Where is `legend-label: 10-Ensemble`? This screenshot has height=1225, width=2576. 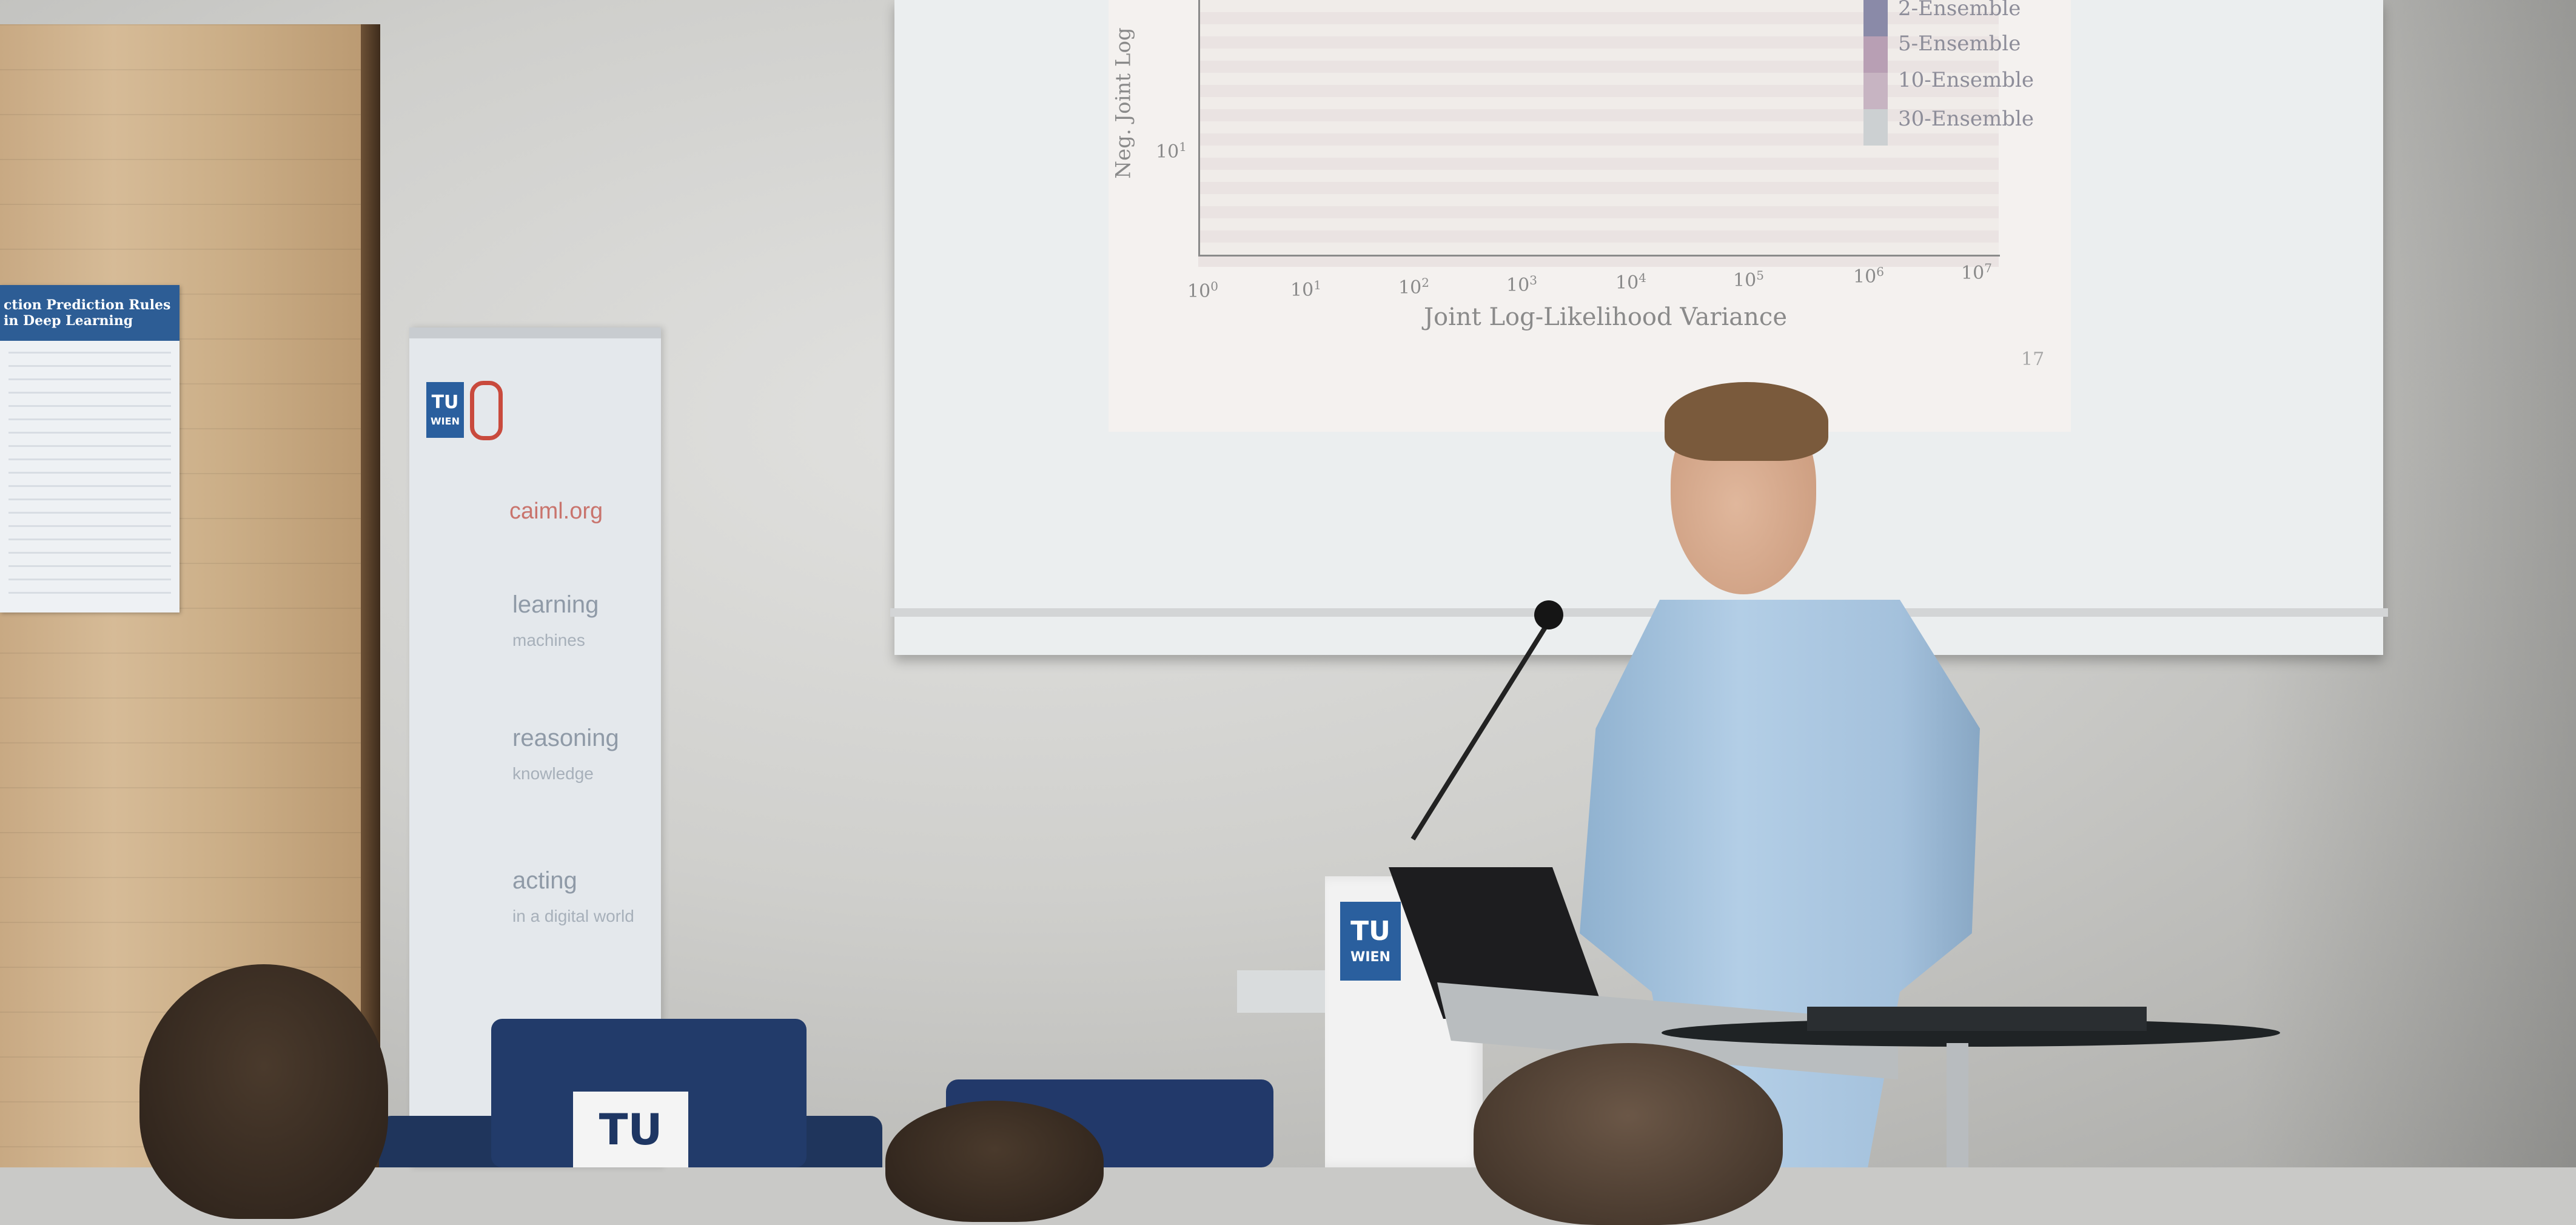
legend-label: 10-Ensemble is located at coordinates (1966, 80).